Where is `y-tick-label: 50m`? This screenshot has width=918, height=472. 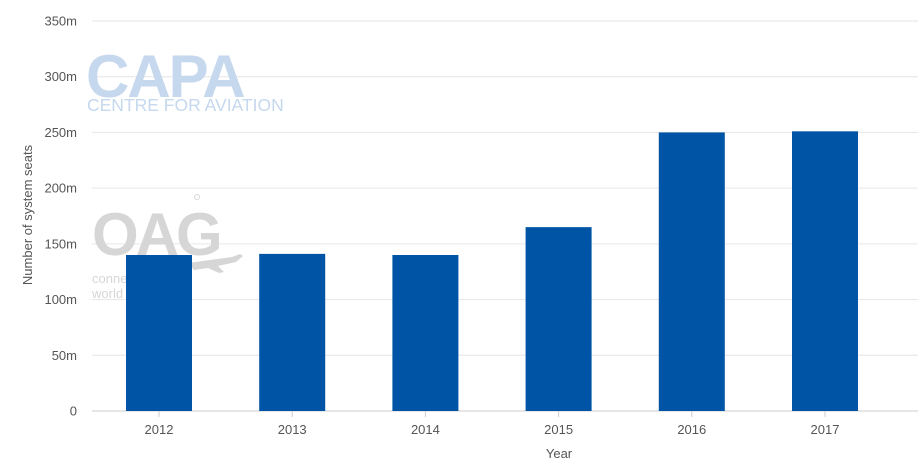 y-tick-label: 50m is located at coordinates (64, 355).